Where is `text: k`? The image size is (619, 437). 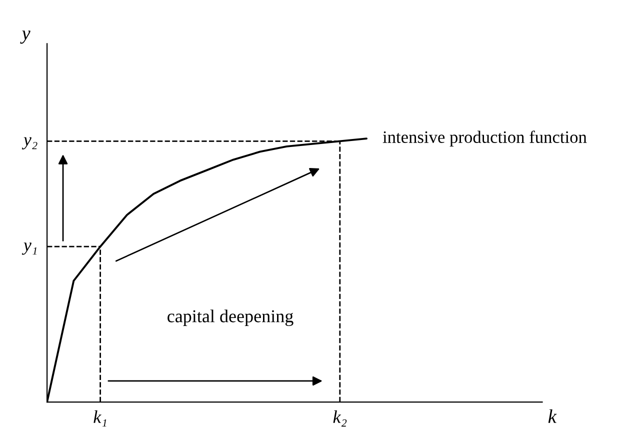
text: k is located at coordinates (552, 416).